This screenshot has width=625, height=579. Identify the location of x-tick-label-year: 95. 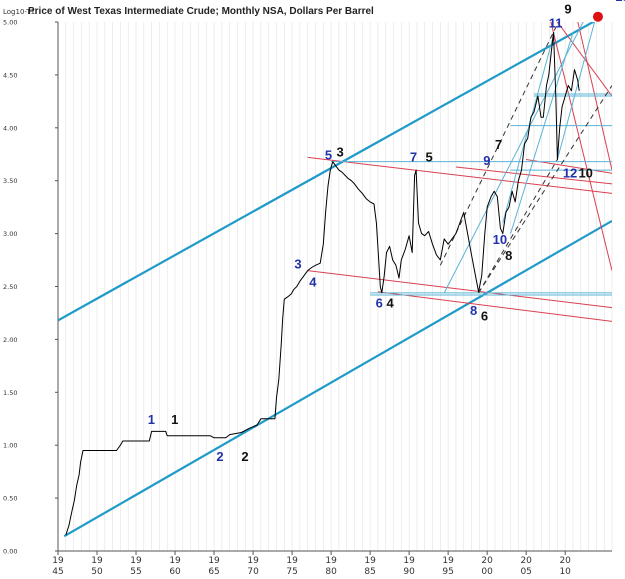
(447, 572).